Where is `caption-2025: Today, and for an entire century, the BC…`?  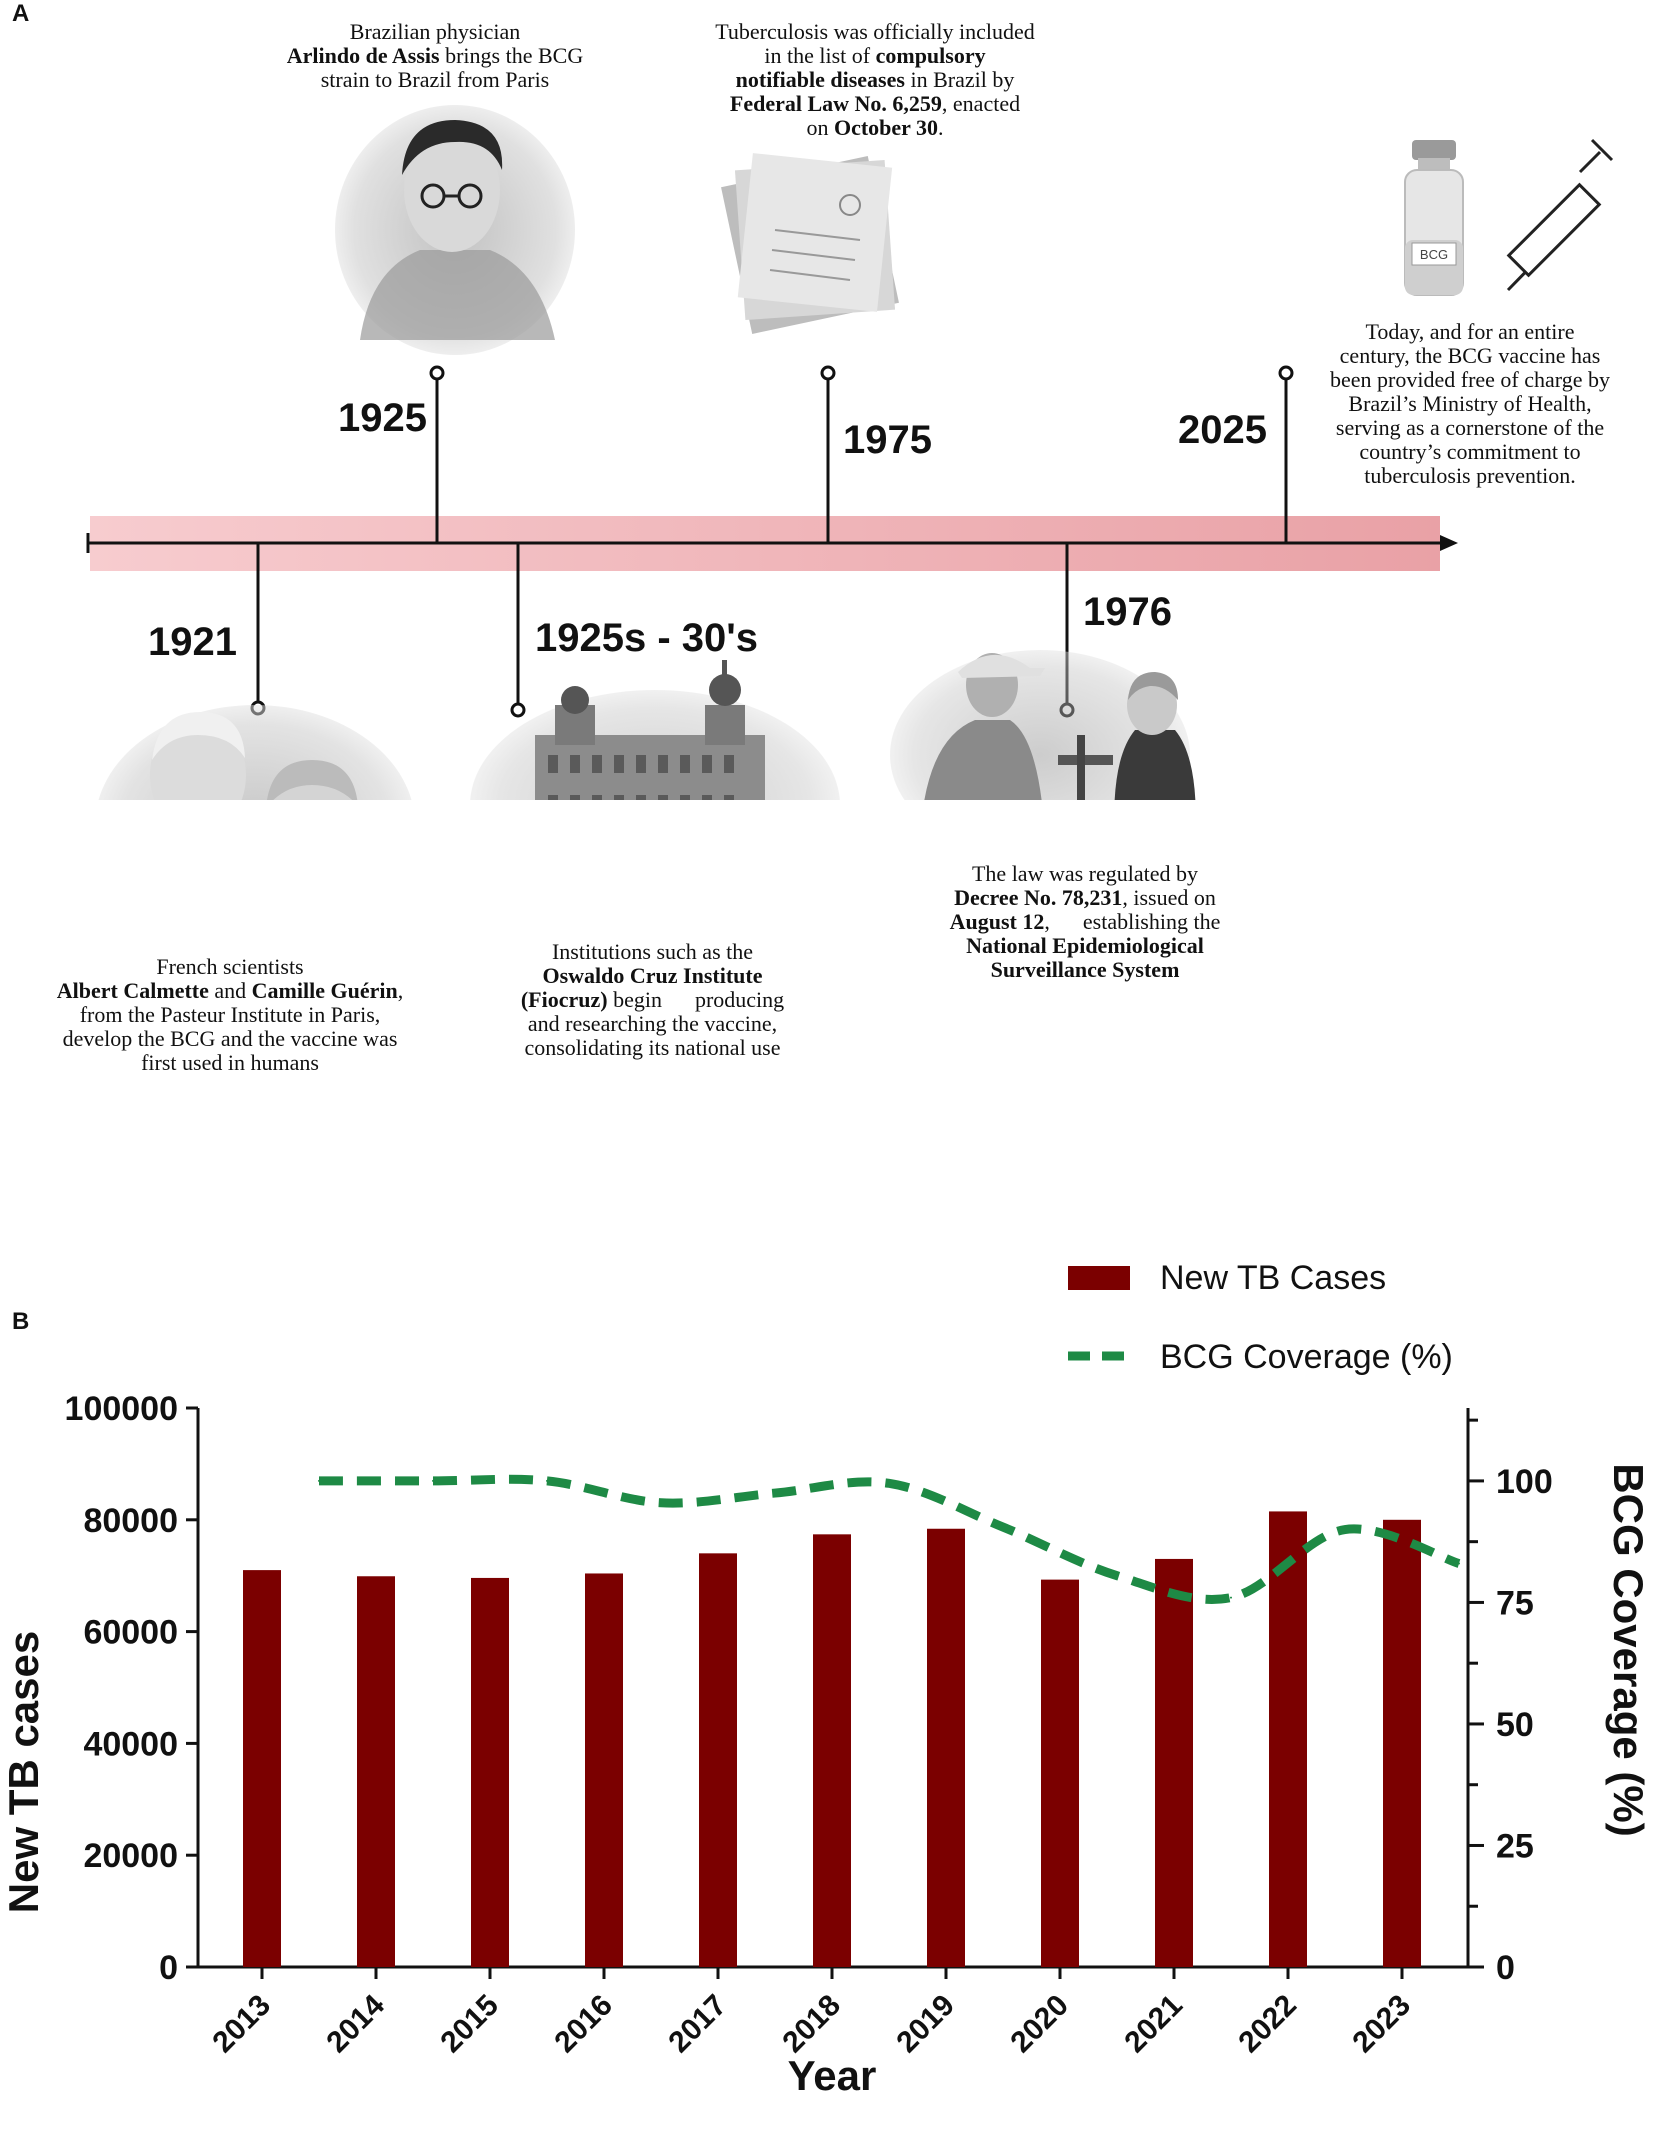
caption-2025: Today, and for an entire century, the BC… is located at coordinates (1470, 403).